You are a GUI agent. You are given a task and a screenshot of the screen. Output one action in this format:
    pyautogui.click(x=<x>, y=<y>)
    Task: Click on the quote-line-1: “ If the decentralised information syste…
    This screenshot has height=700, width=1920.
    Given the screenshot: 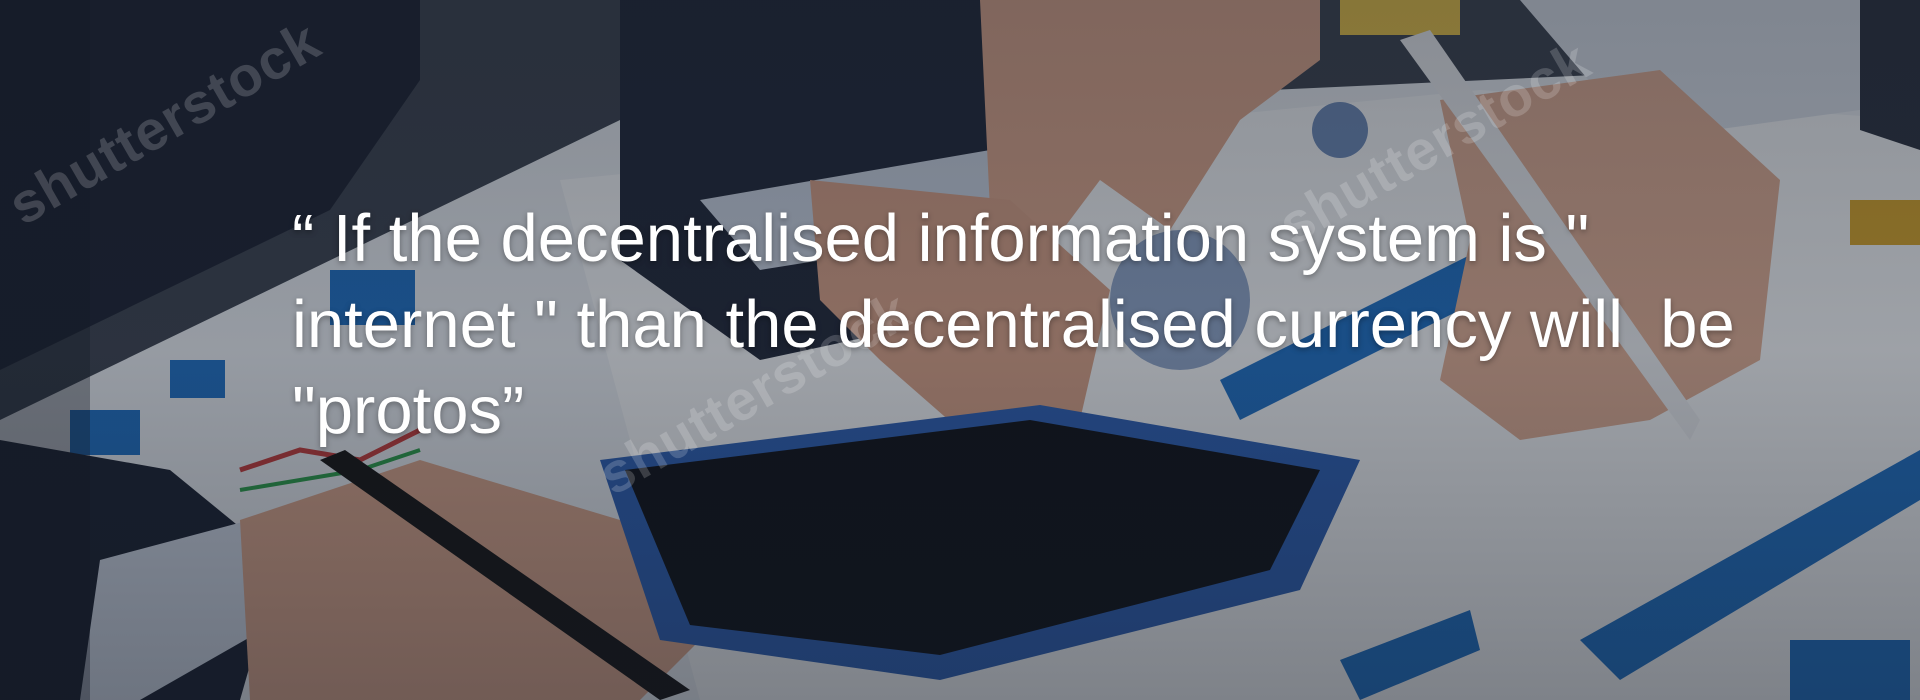 What is the action you would take?
    pyautogui.click(x=941, y=238)
    